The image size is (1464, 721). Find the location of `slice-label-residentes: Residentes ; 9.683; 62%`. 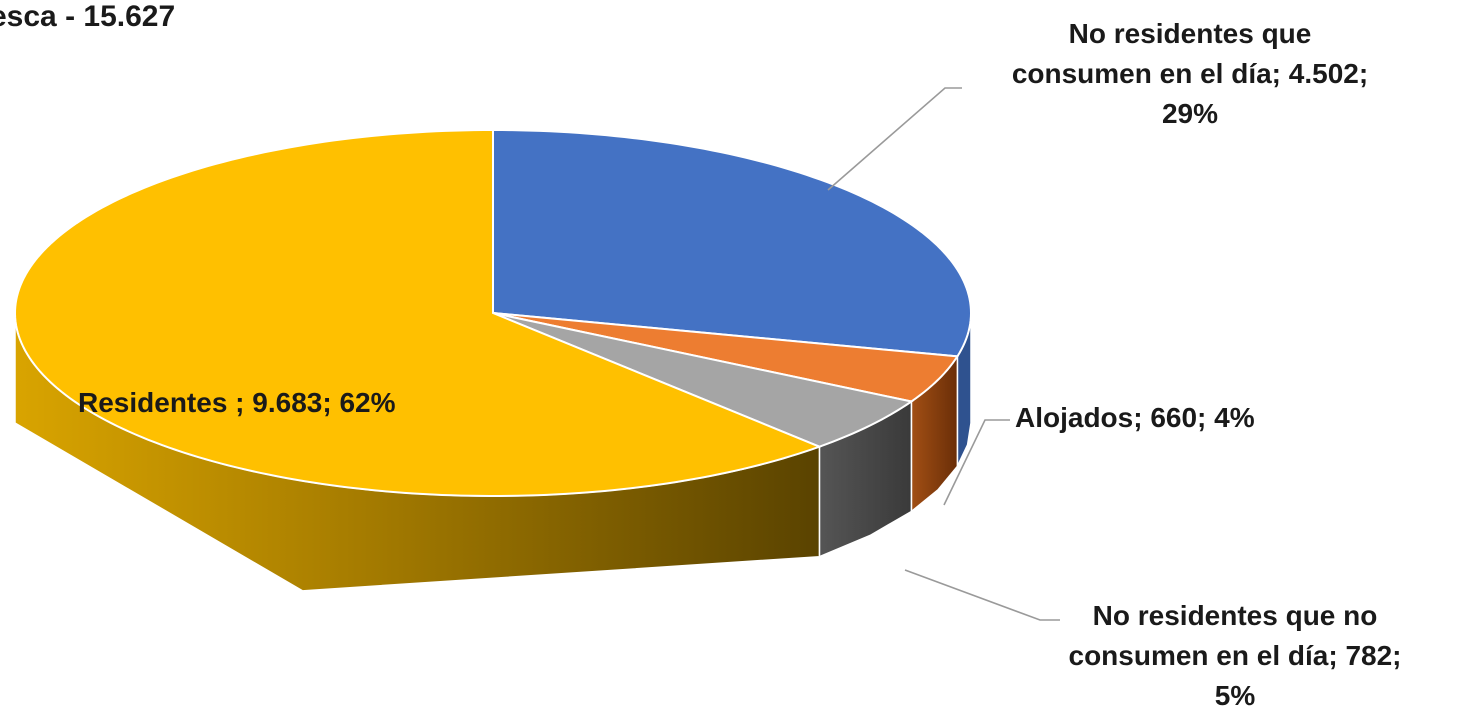

slice-label-residentes: Residentes ; 9.683; 62% is located at coordinates (237, 403).